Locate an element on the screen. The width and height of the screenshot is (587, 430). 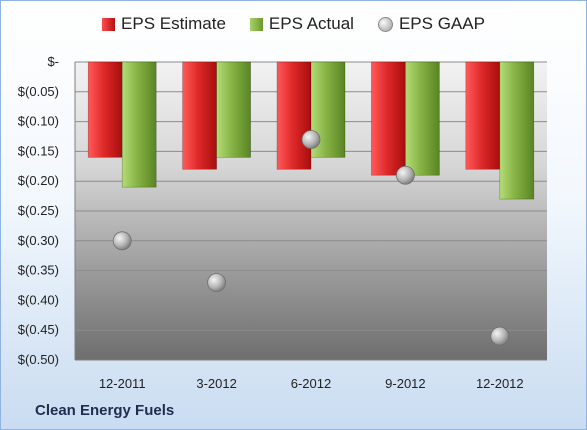
legend-item-eps-gaap: EPS GAAP is located at coordinates (431, 24).